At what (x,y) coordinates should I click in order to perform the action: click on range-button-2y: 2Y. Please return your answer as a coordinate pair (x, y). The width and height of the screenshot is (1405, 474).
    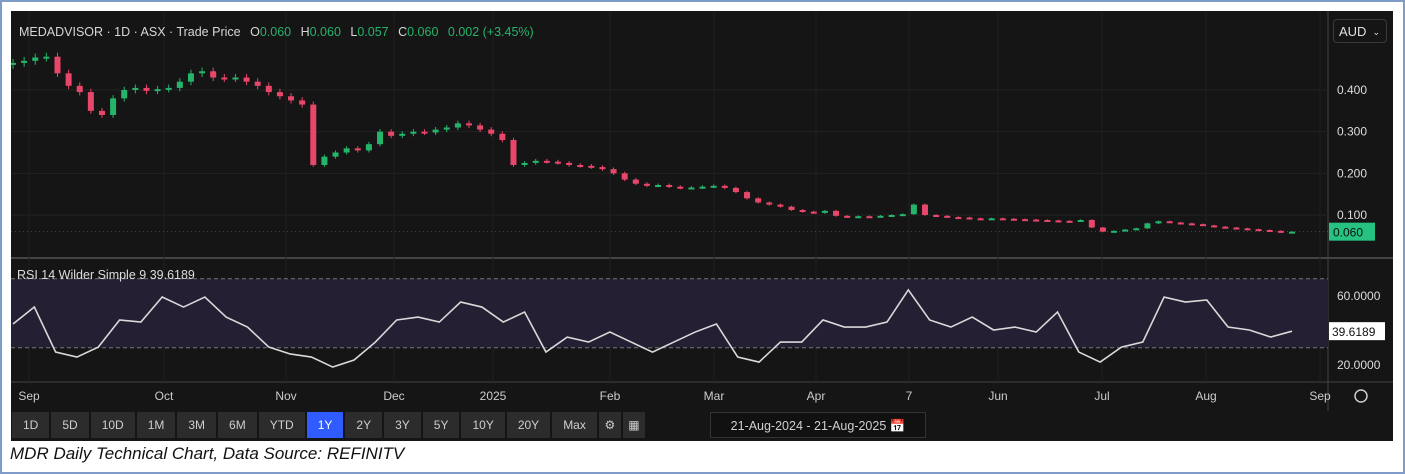
    Looking at the image, I should click on (364, 425).